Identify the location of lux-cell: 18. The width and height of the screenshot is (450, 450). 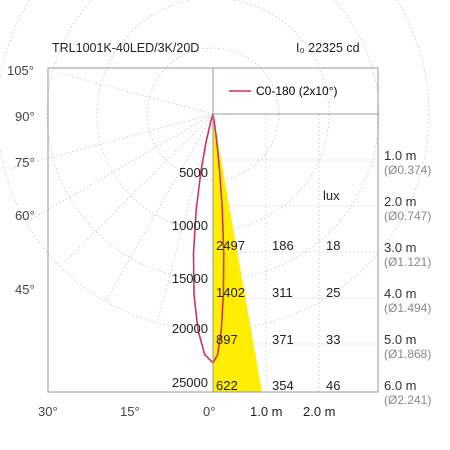
(333, 245).